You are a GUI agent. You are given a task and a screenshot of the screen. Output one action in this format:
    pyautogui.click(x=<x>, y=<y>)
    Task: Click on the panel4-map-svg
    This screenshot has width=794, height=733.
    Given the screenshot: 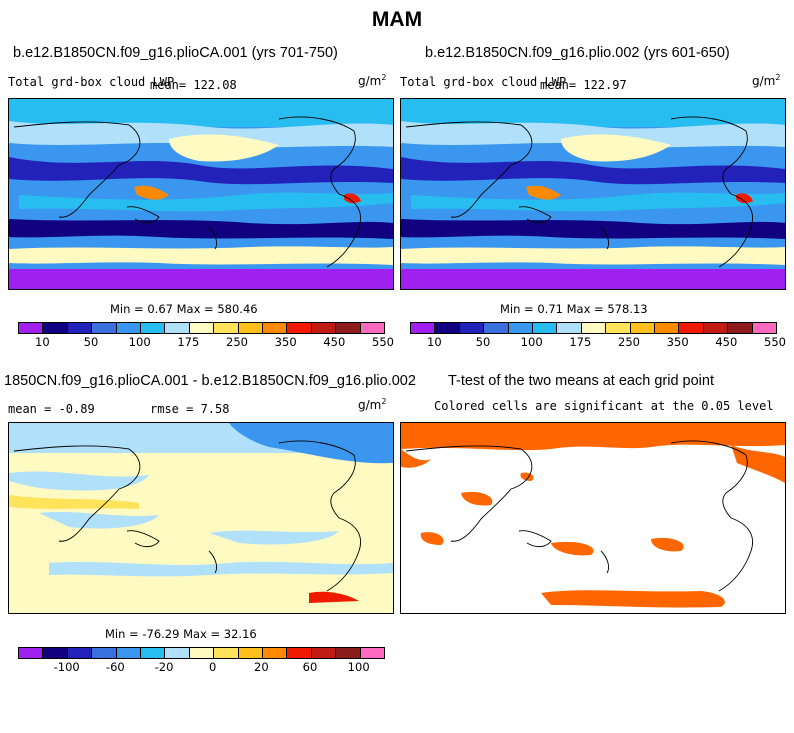 What is the action you would take?
    pyautogui.click(x=593, y=518)
    